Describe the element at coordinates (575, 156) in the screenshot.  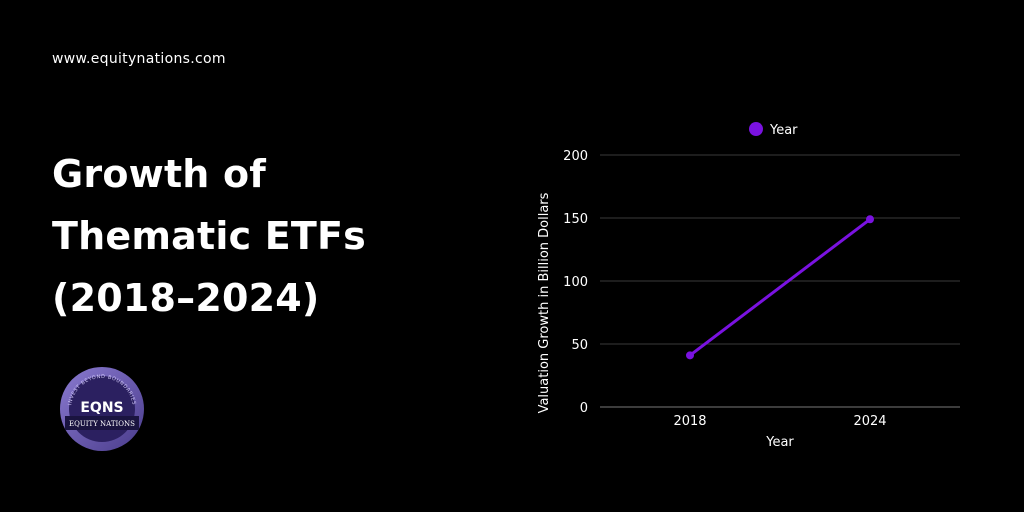
I see `y-tick-label: 200` at that location.